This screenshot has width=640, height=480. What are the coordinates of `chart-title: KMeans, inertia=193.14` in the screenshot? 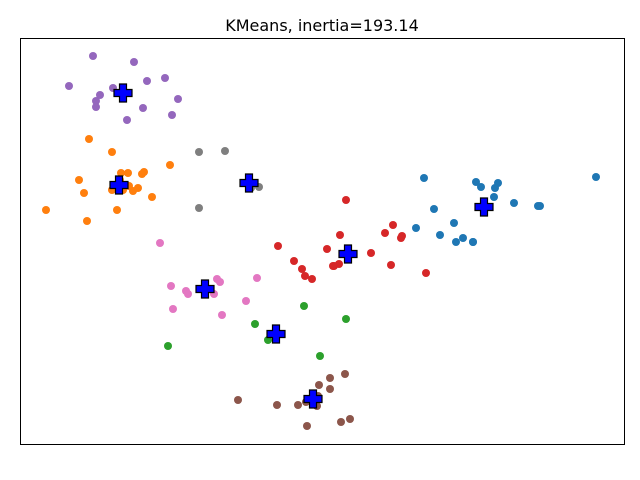 It's located at (322, 25).